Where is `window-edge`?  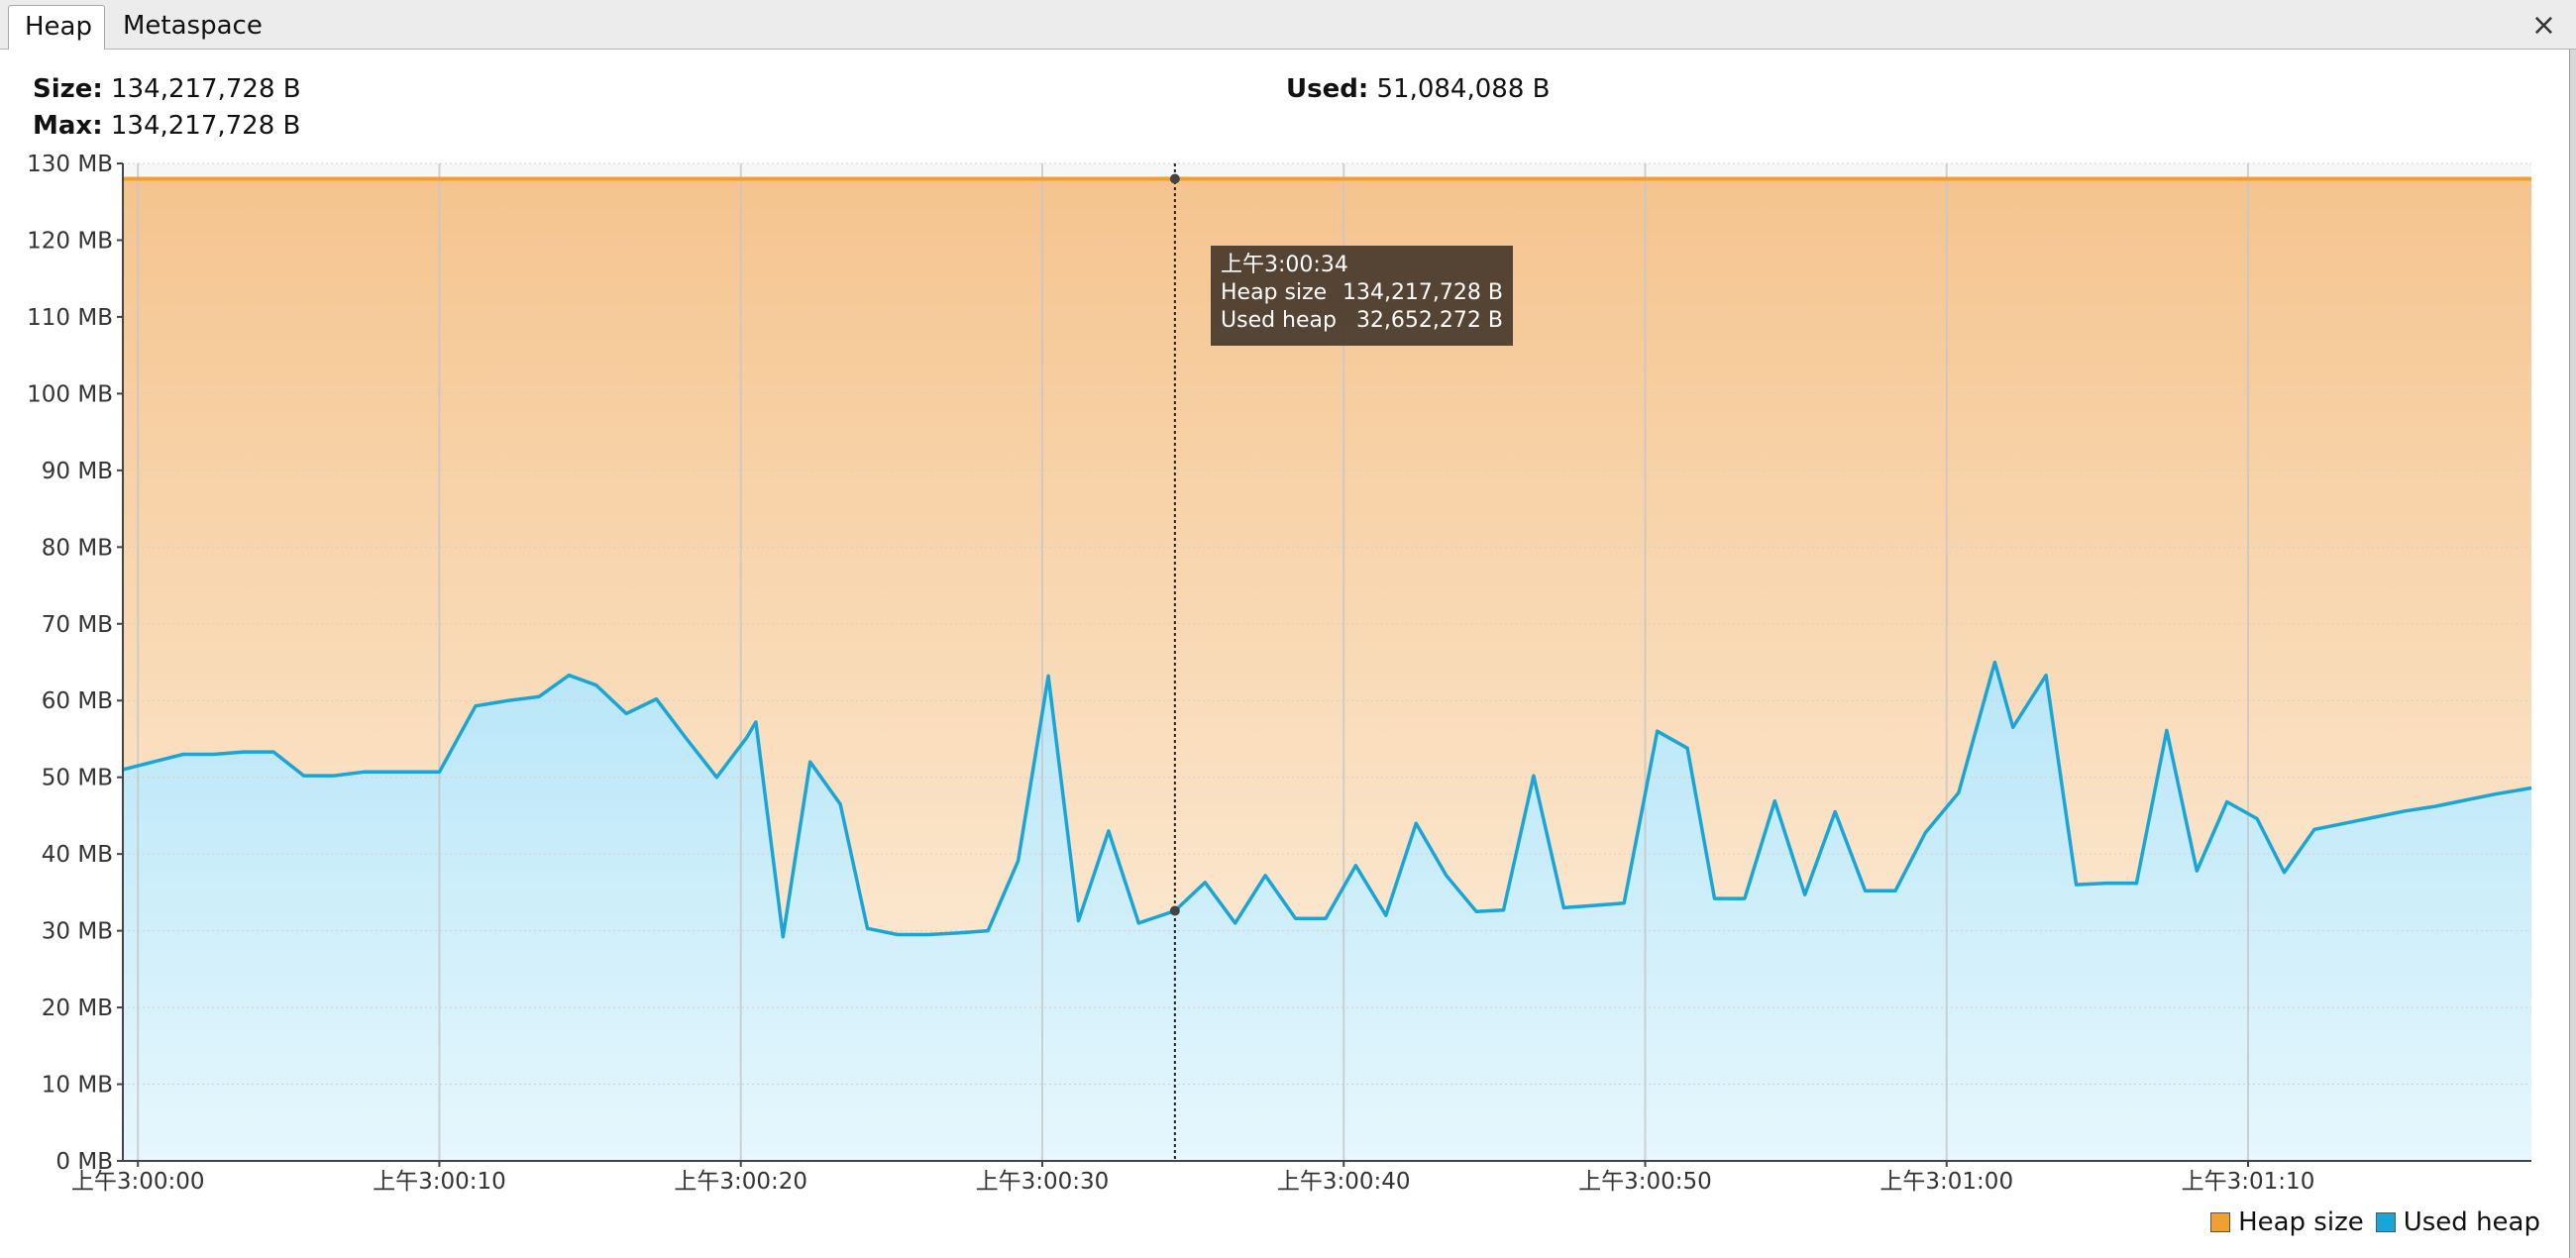 window-edge is located at coordinates (2572, 654).